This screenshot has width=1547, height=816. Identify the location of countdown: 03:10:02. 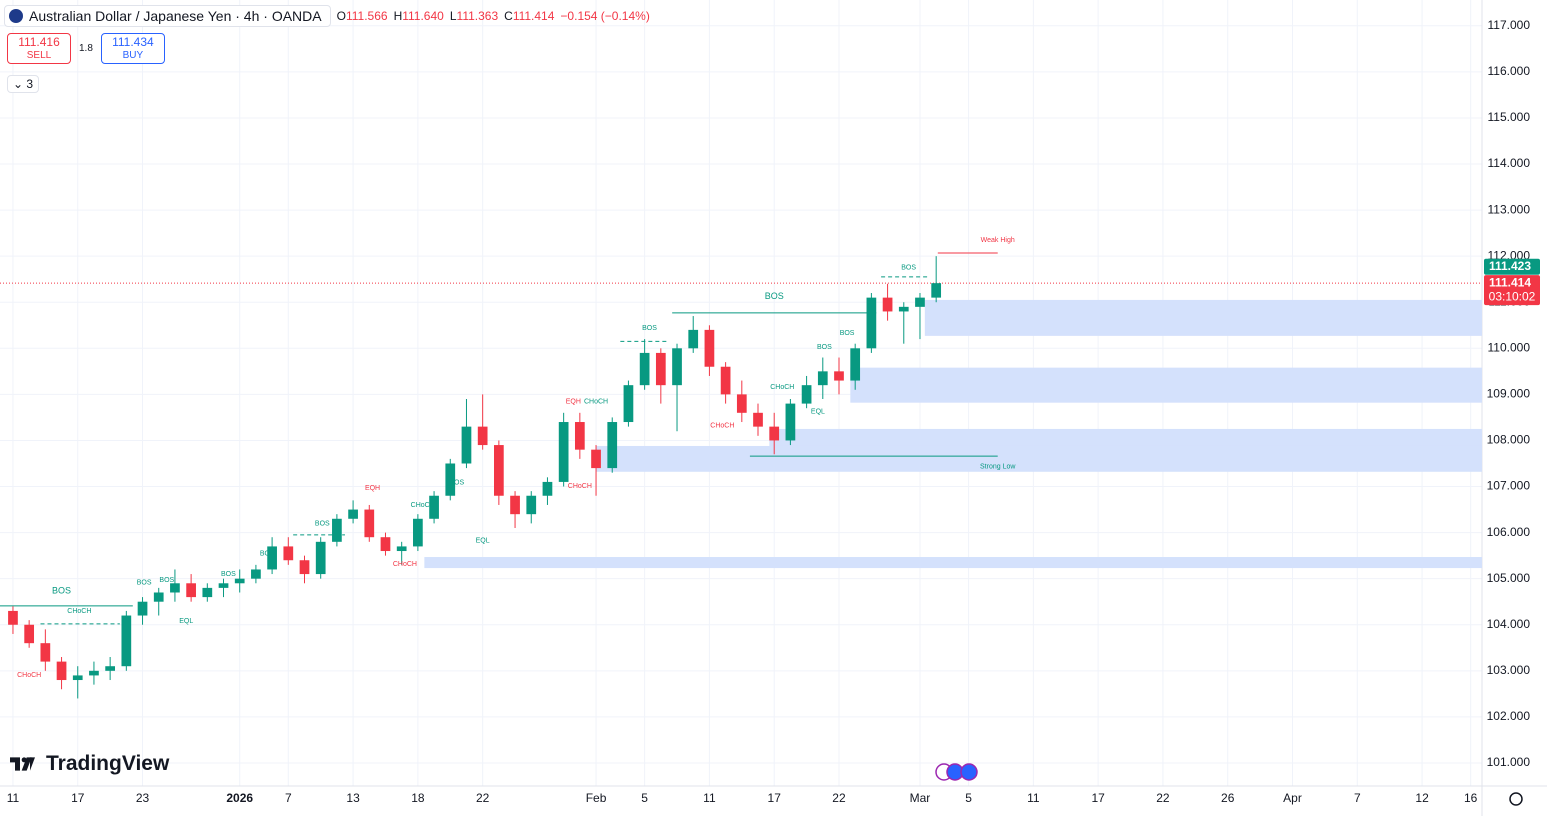
(1512, 296).